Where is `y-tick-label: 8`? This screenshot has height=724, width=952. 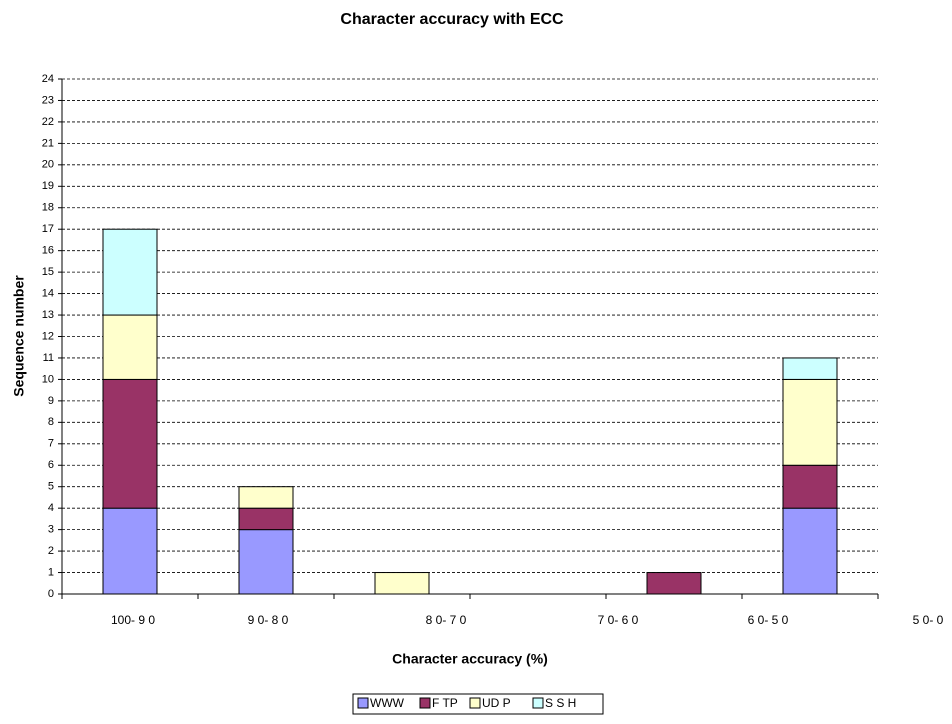
y-tick-label: 8 is located at coordinates (51, 422).